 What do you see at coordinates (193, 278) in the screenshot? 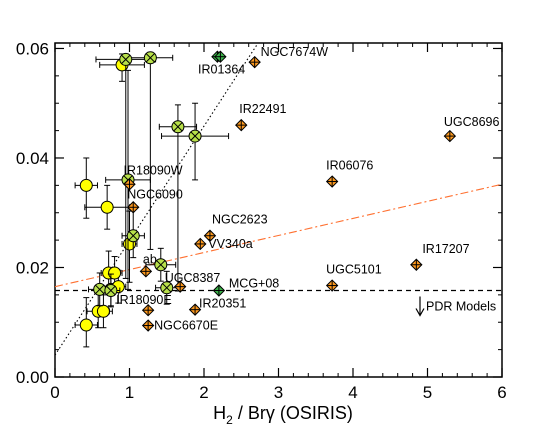
I see `point-annotation: UGC8387` at bounding box center [193, 278].